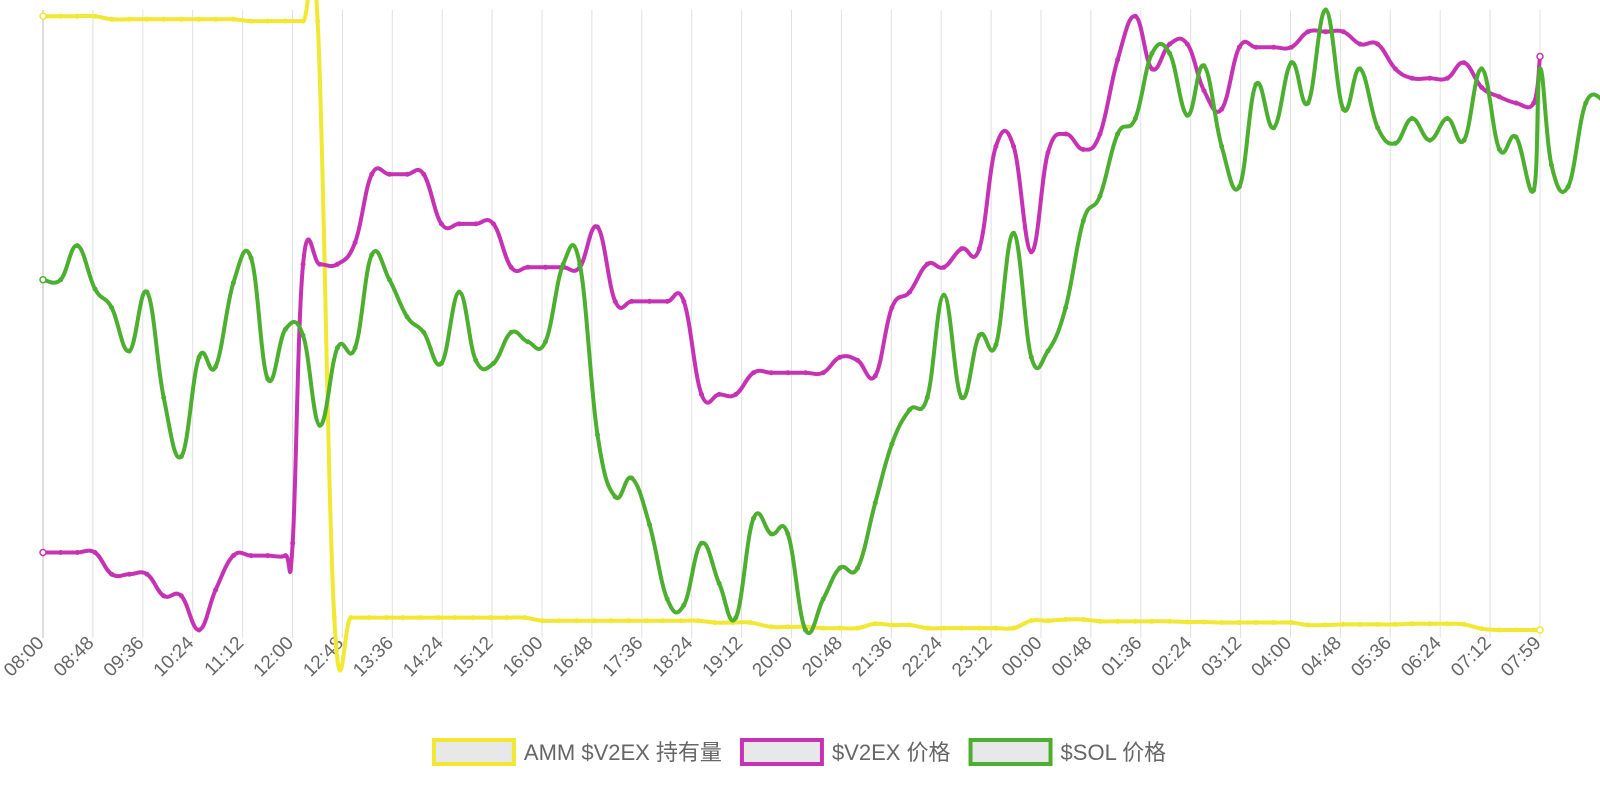  Describe the element at coordinates (1122, 657) in the screenshot. I see `x-tick-label: 01:36` at that location.